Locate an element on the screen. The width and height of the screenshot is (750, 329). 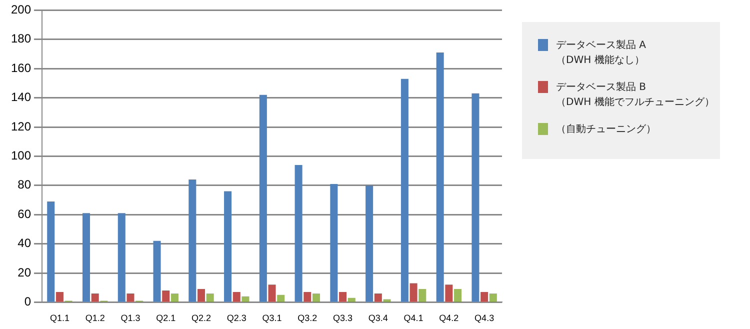
x-tick-label: Q3.2 is located at coordinates (308, 318).